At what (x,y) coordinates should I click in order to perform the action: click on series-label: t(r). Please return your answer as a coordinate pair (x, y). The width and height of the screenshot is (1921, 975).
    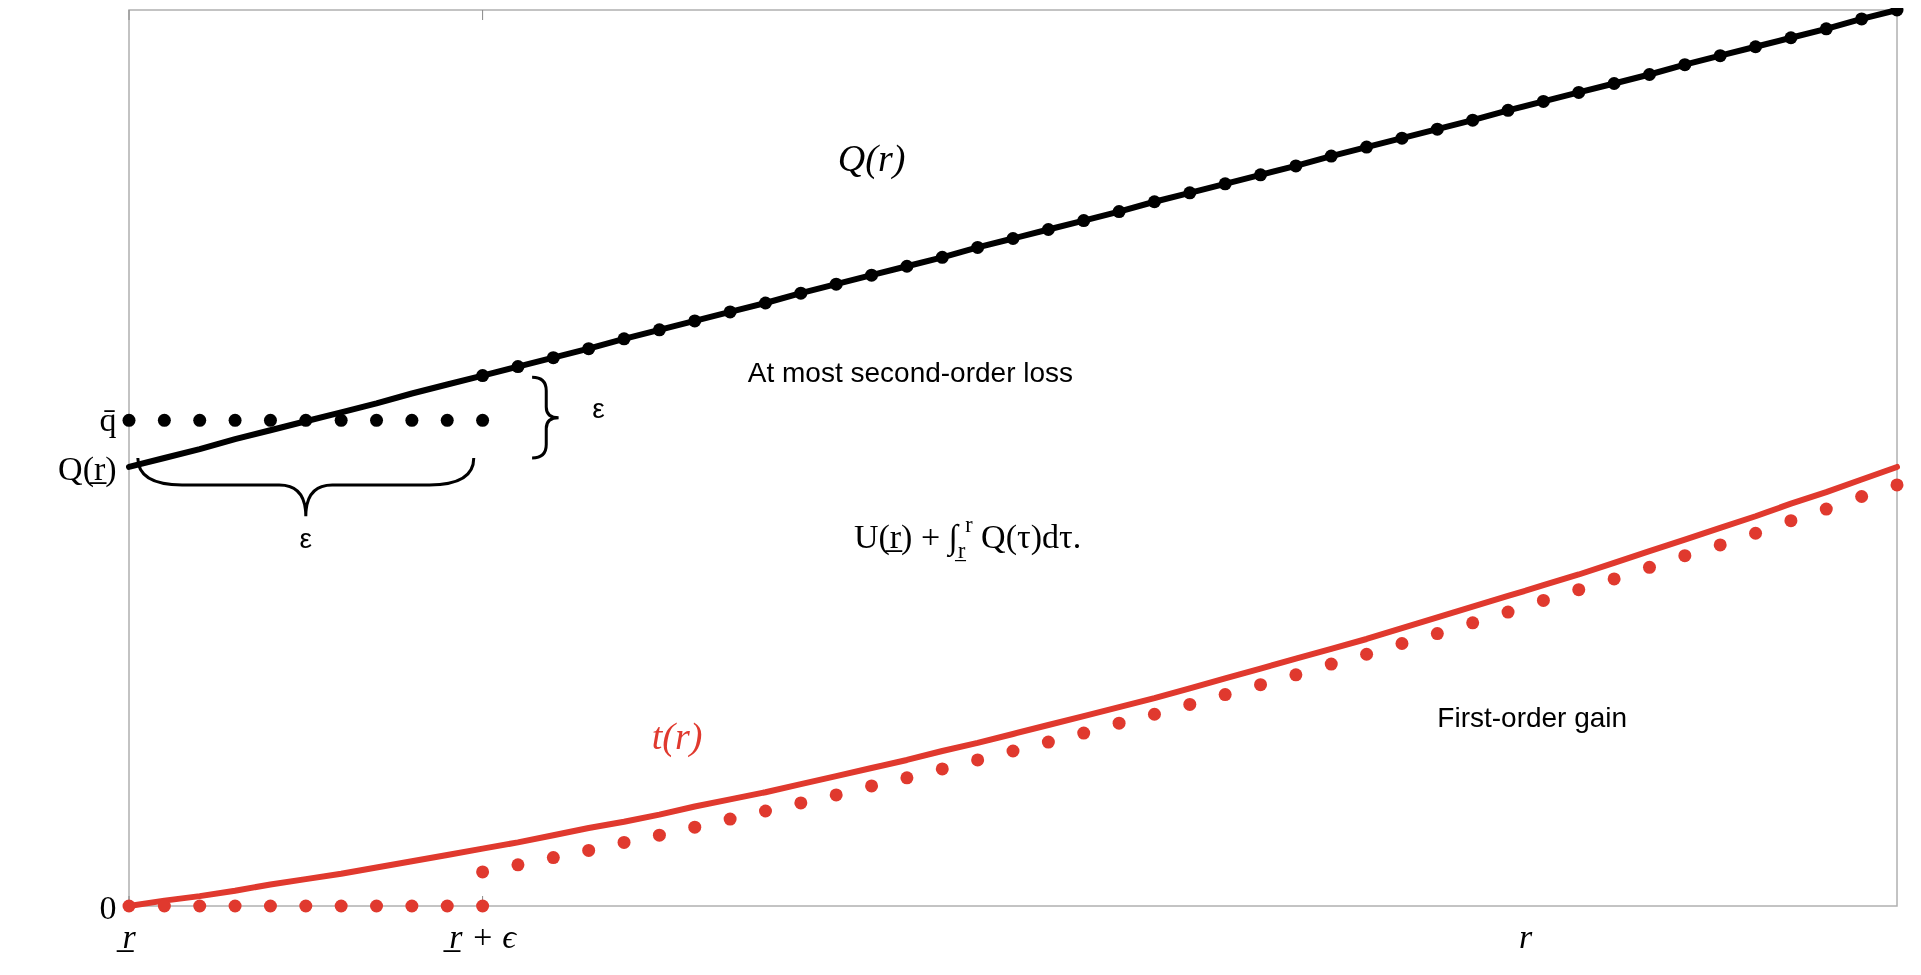
    Looking at the image, I should click on (677, 737).